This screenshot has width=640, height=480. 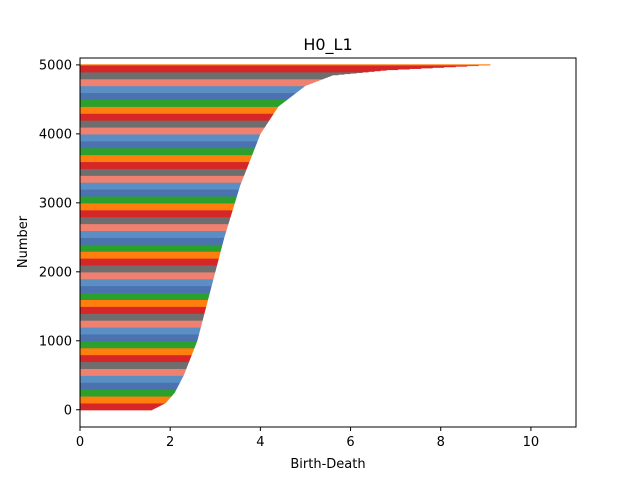 I want to click on x-axis-title: Birth-Death, so click(x=327, y=464).